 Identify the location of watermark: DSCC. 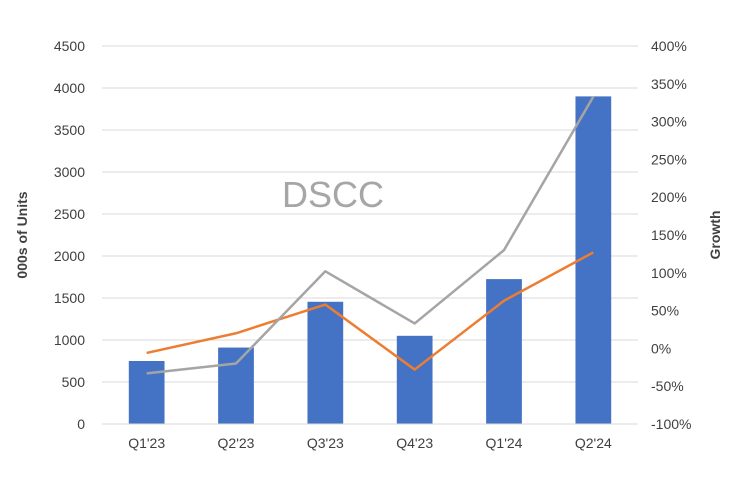
(333, 194).